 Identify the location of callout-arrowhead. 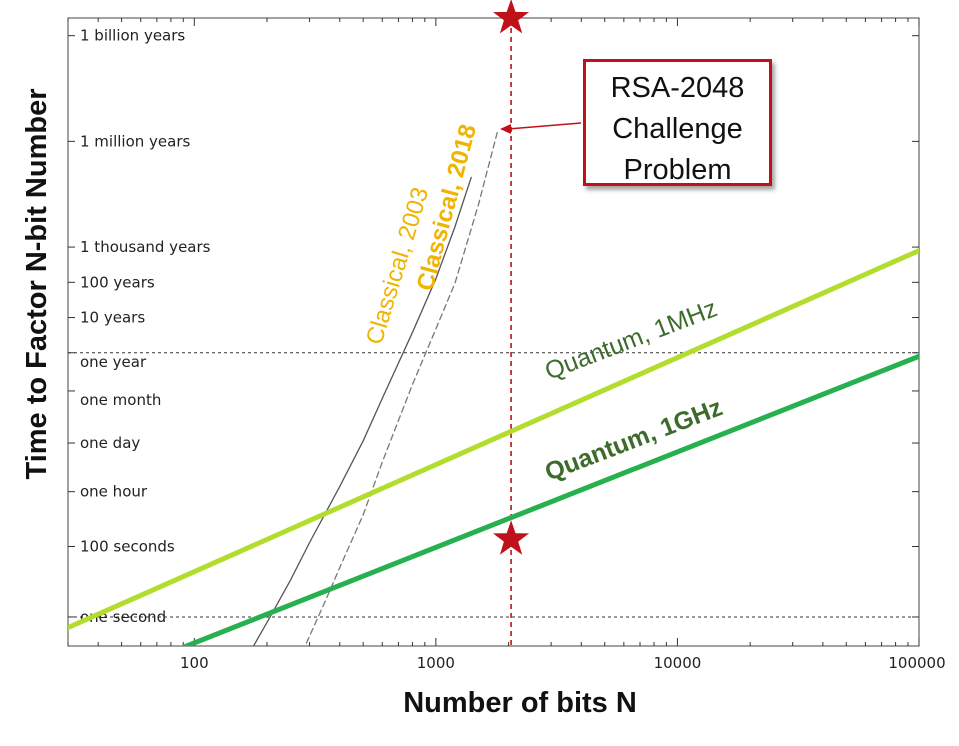
(505, 129).